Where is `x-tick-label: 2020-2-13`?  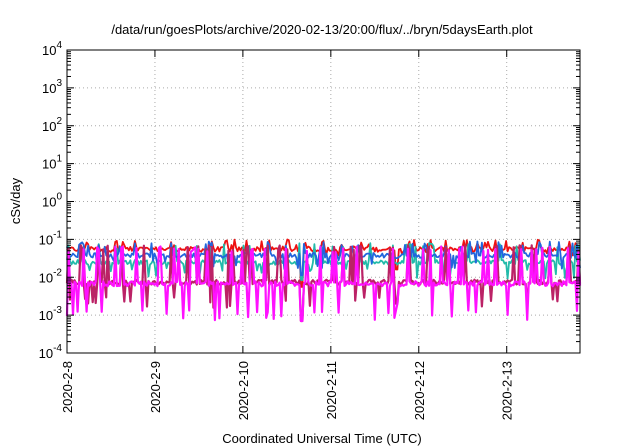 x-tick-label: 2020-2-13 is located at coordinates (507, 390).